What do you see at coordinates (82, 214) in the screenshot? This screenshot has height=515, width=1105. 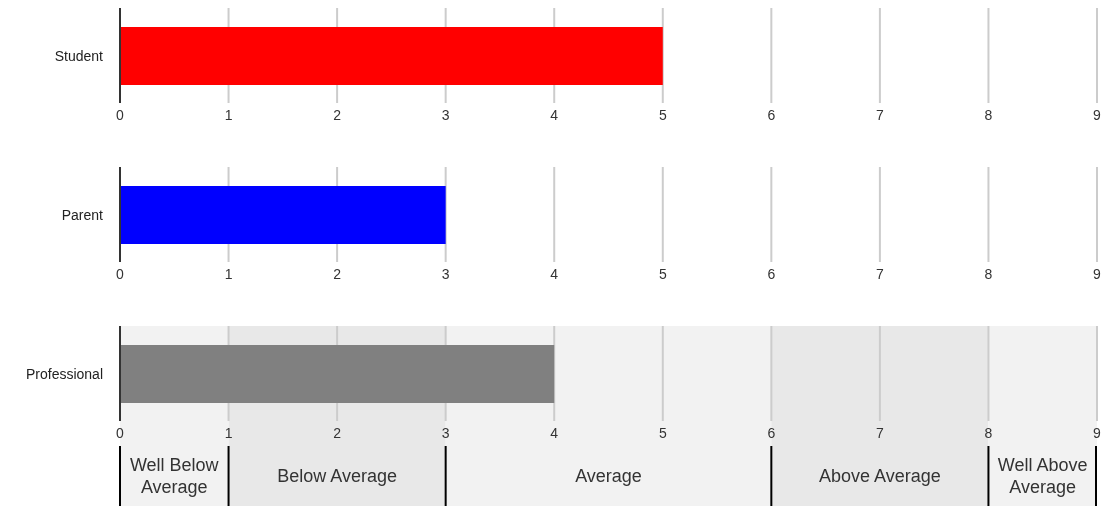 I see `y-tick-label: Parent` at bounding box center [82, 214].